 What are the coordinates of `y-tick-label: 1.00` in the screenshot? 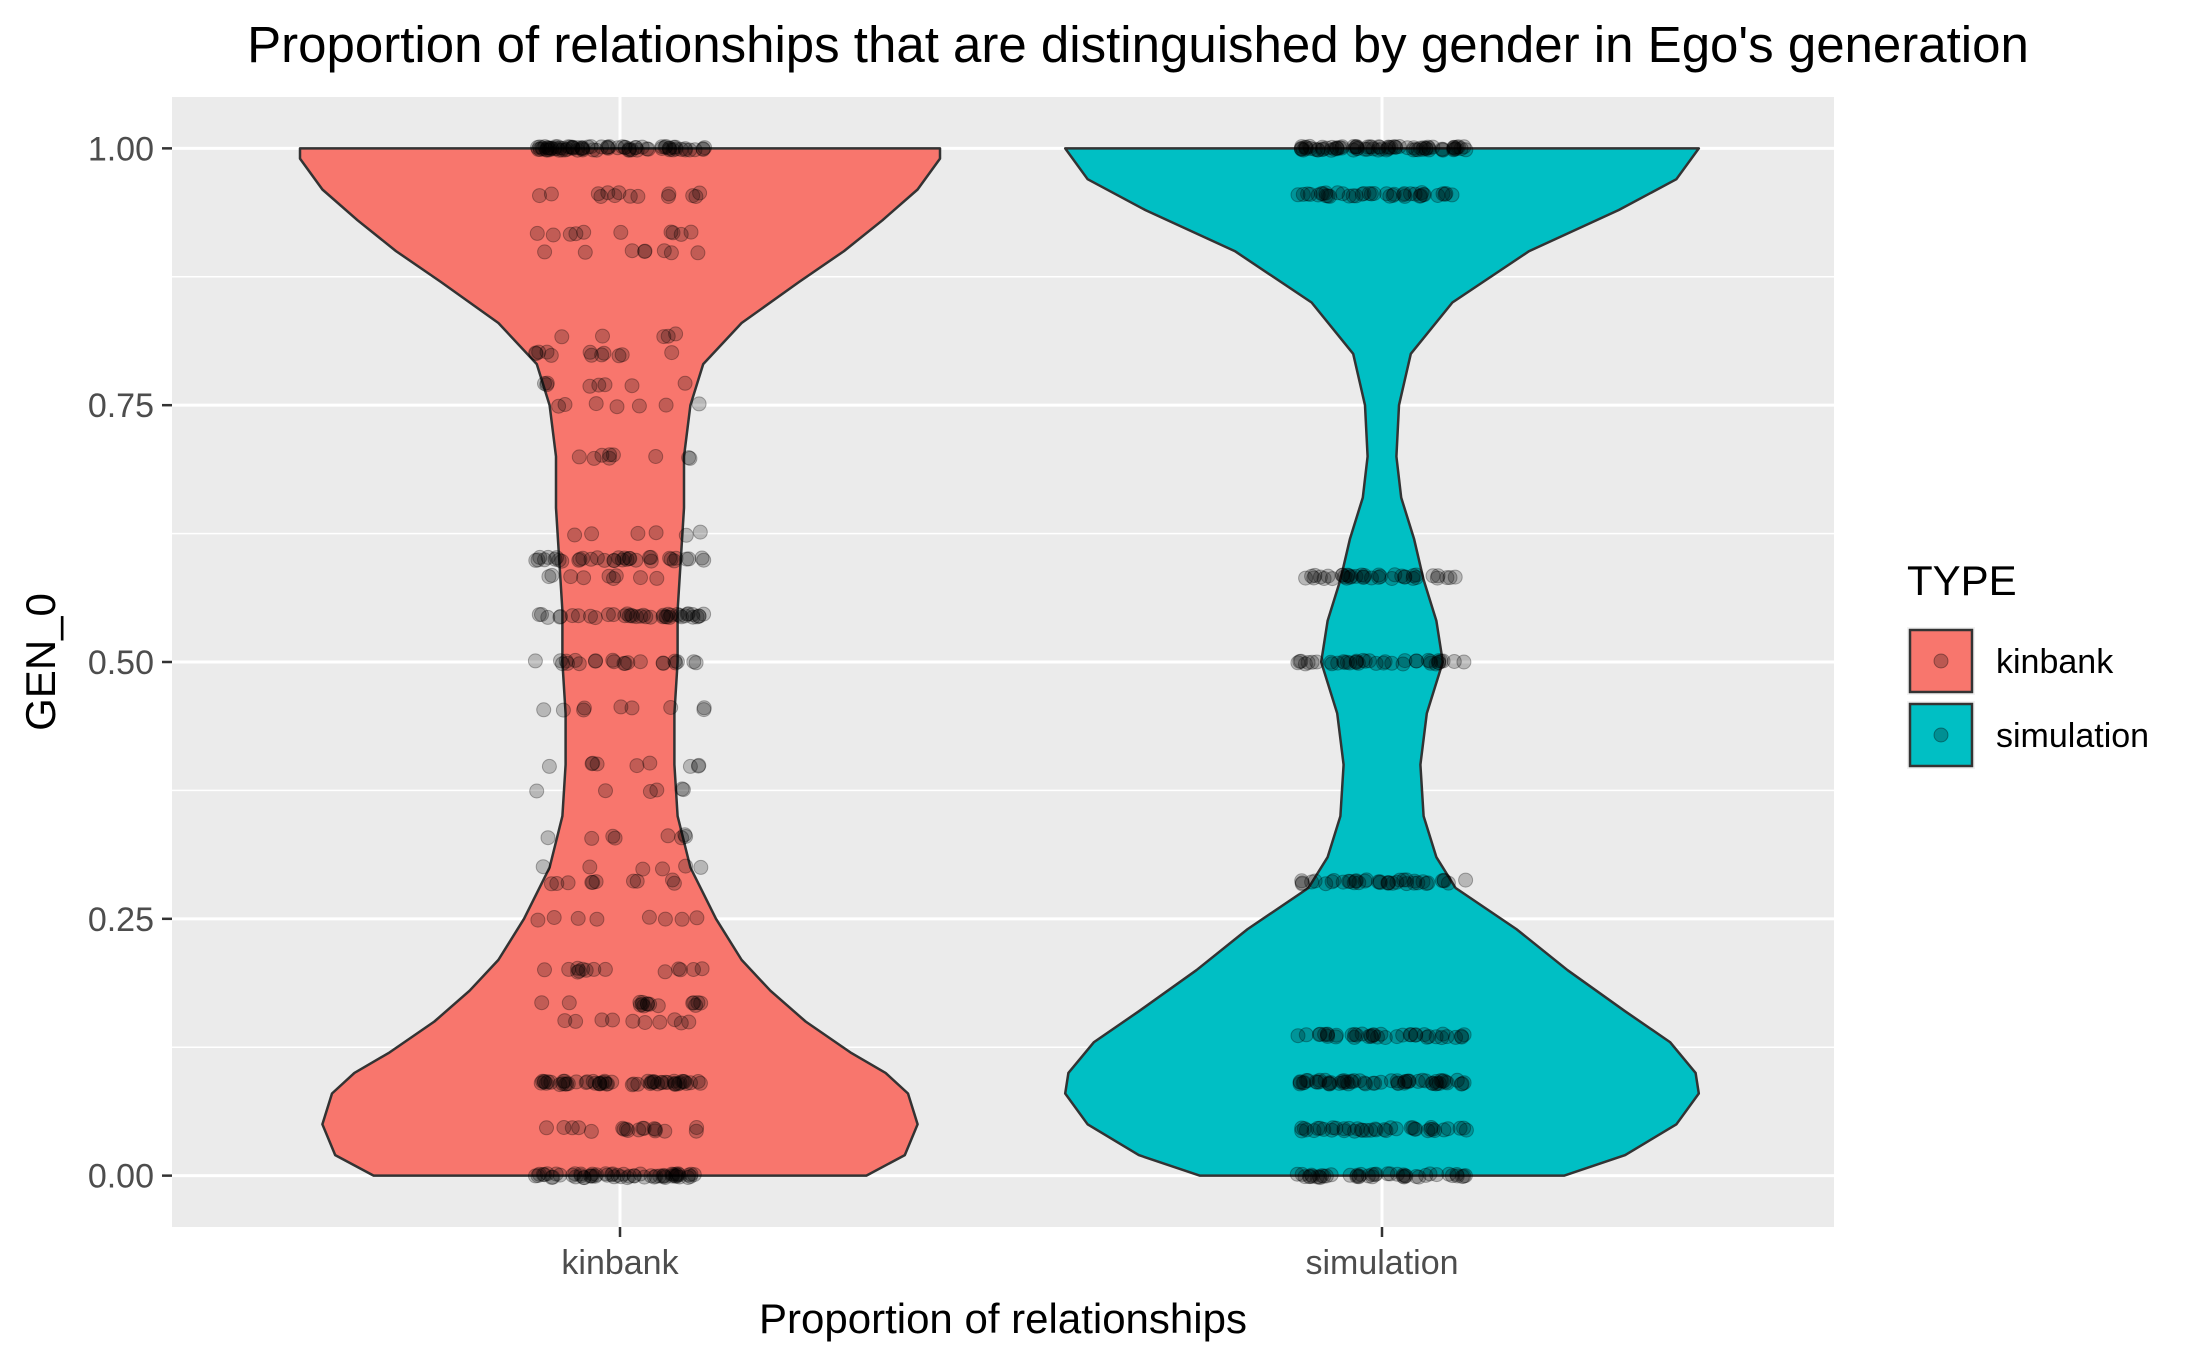 It's located at (121, 149).